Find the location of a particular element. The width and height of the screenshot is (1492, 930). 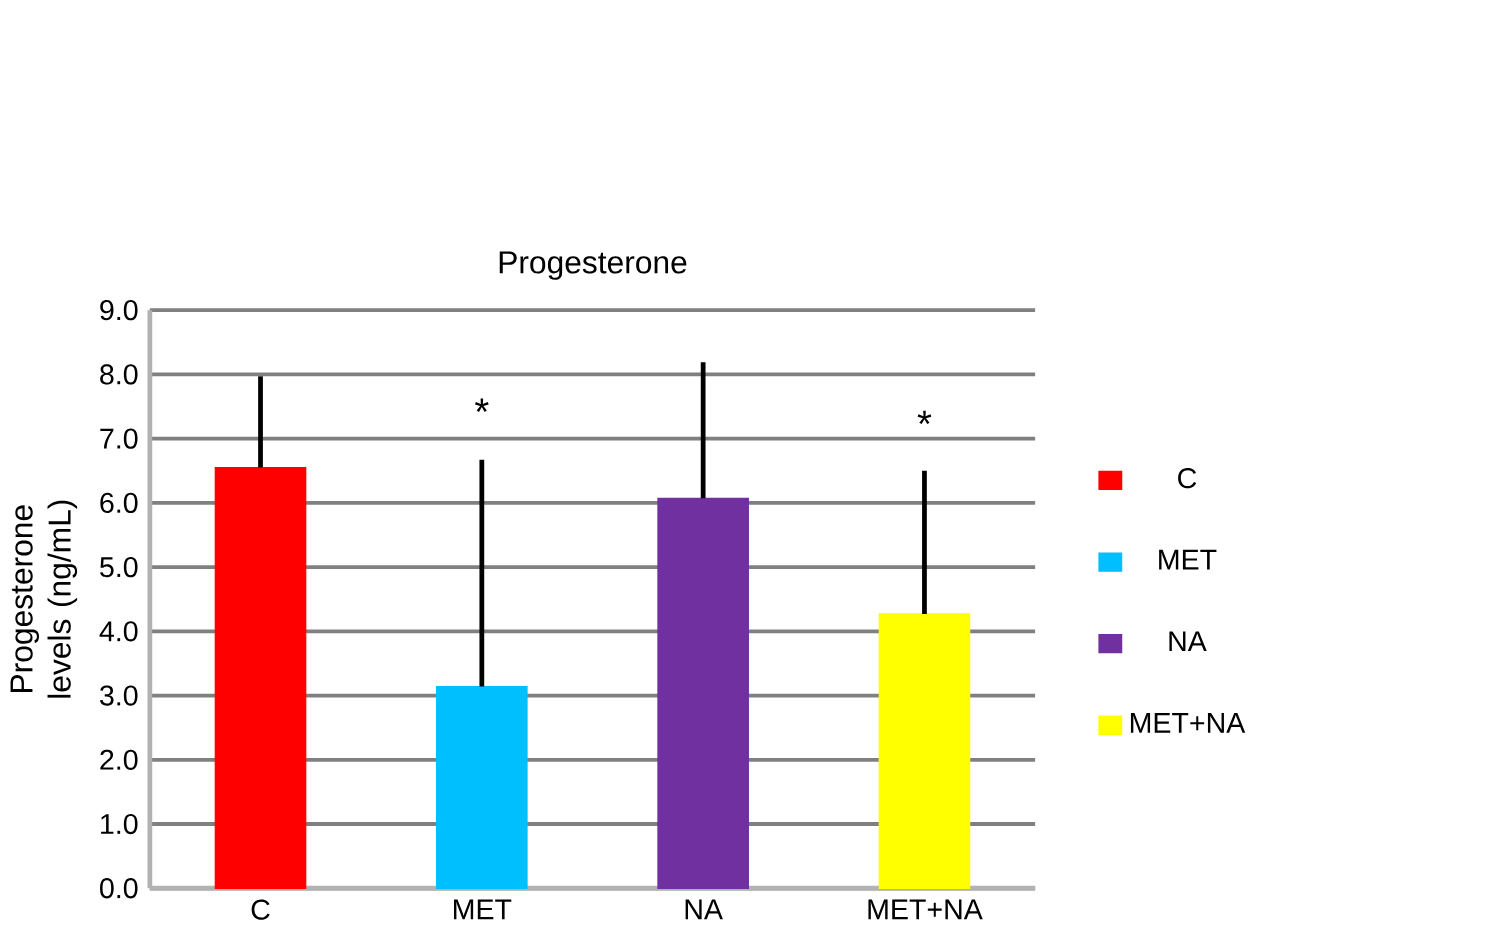

y-tick-label: 0.0 is located at coordinates (119, 888).